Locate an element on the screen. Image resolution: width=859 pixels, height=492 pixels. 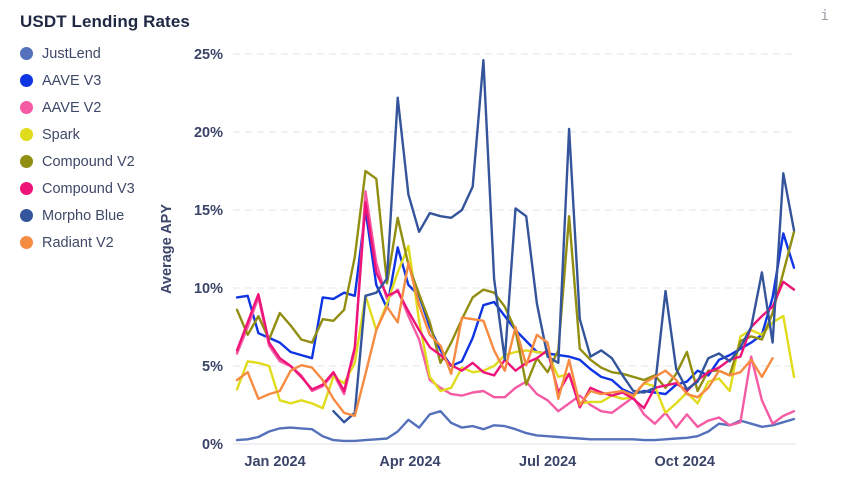
page-title: USDT Lending Rates is located at coordinates (105, 21).